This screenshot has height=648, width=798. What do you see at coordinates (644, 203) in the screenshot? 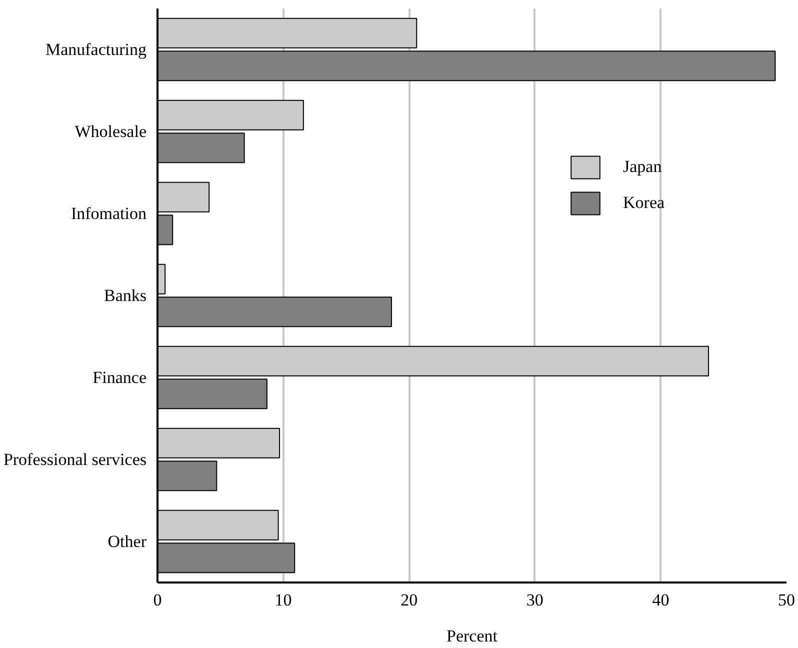
I see `legend-label: Korea` at bounding box center [644, 203].